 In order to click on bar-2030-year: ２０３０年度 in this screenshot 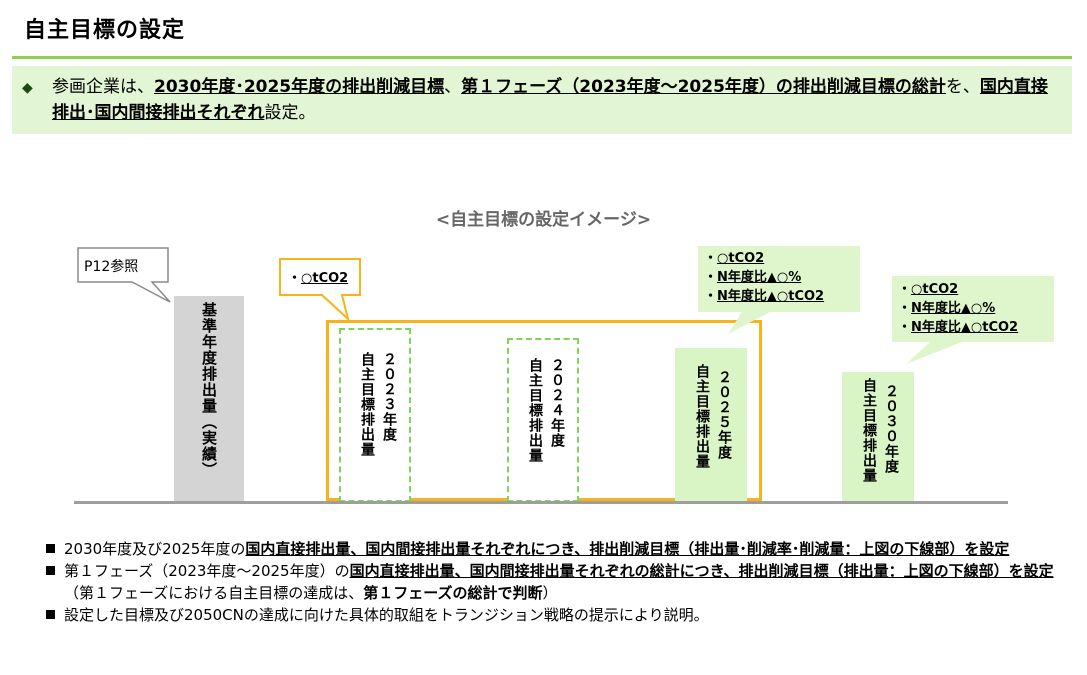, I will do `click(891, 429)`.